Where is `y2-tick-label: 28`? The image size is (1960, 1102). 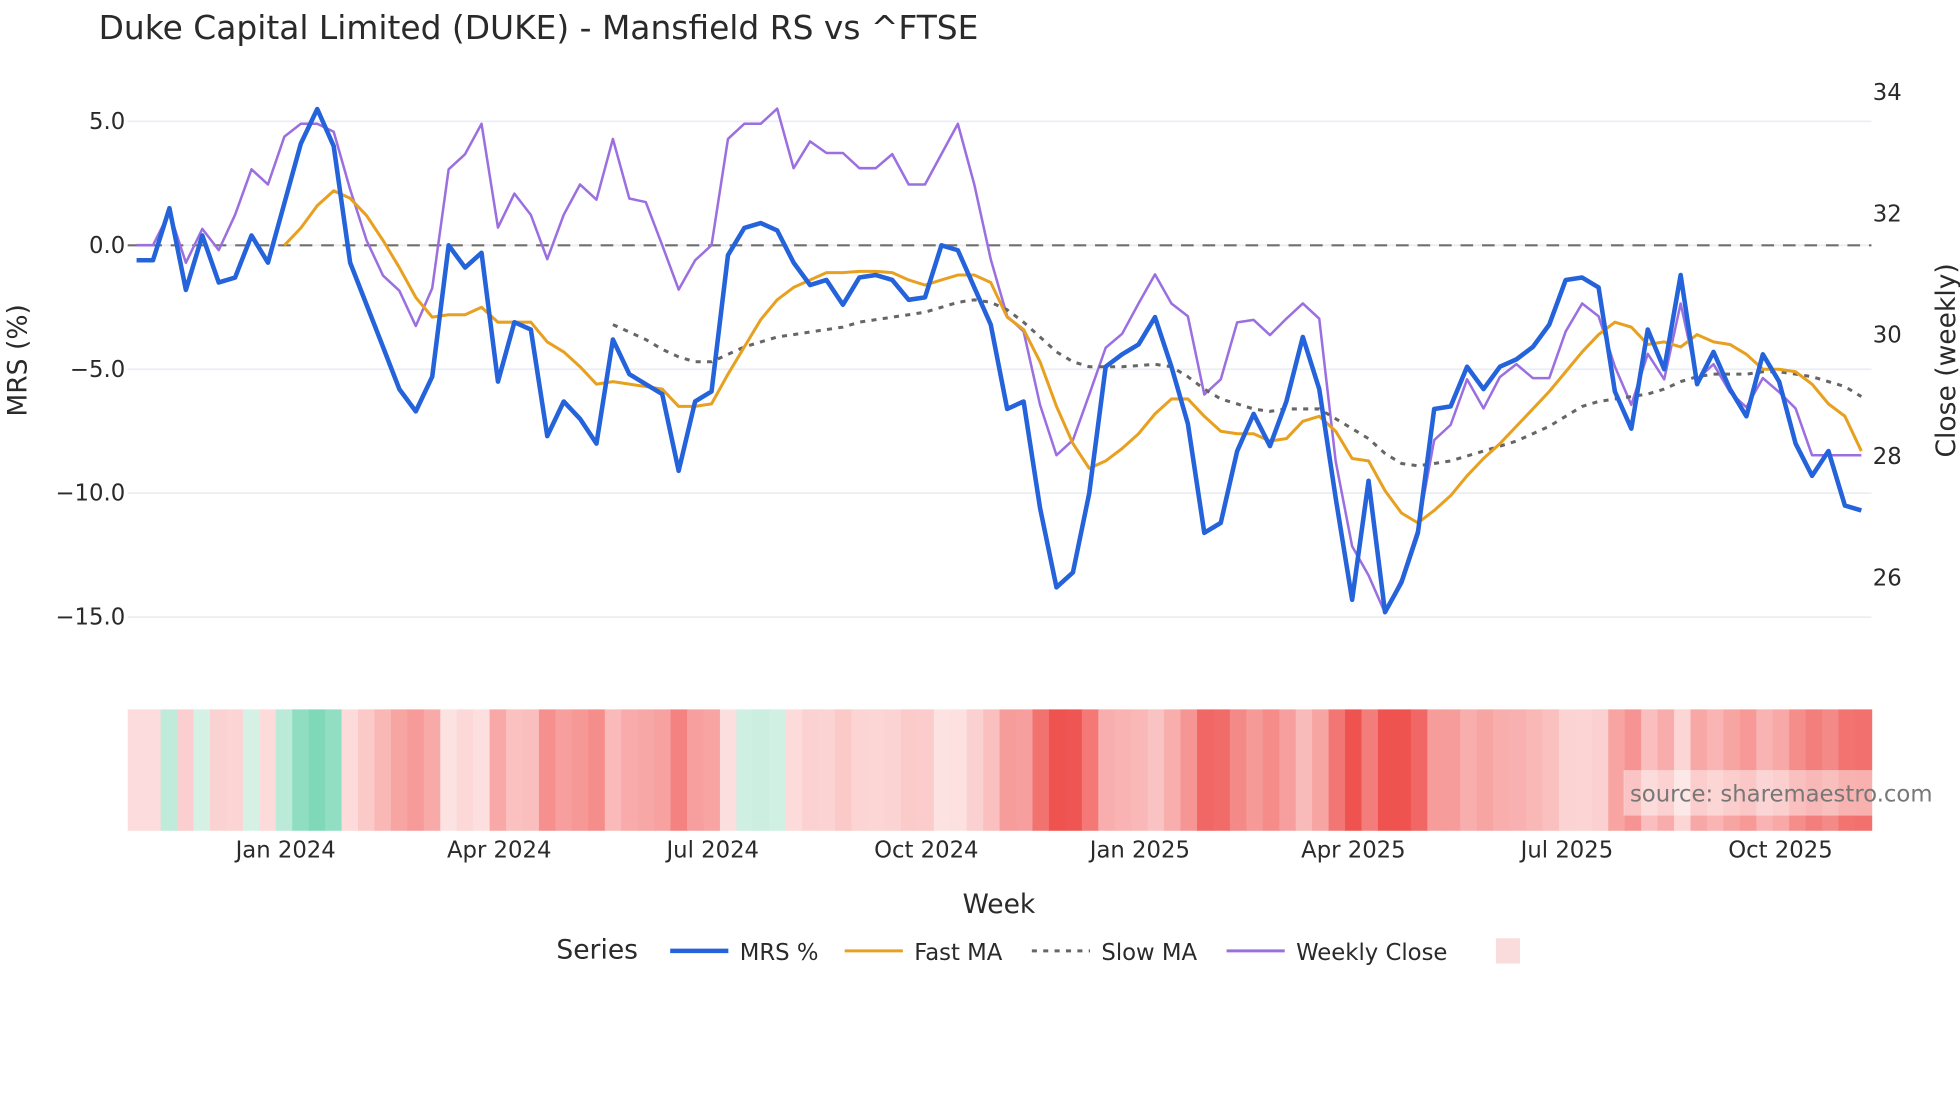 y2-tick-label: 28 is located at coordinates (1887, 457).